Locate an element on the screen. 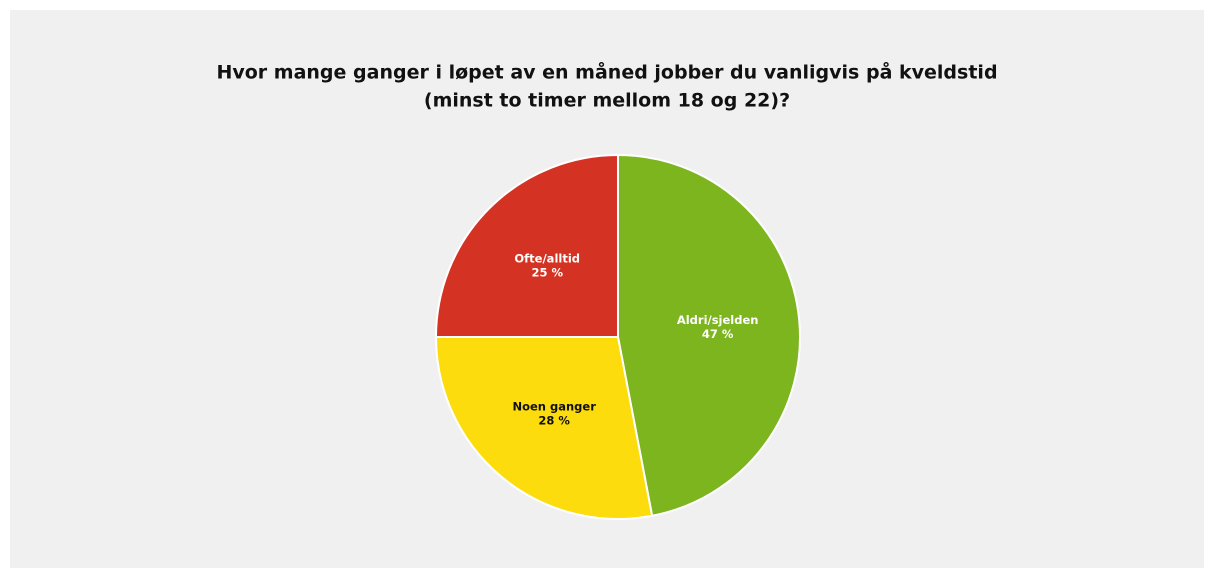 The width and height of the screenshot is (1214, 578). slice-value-label: 28 % is located at coordinates (554, 421).